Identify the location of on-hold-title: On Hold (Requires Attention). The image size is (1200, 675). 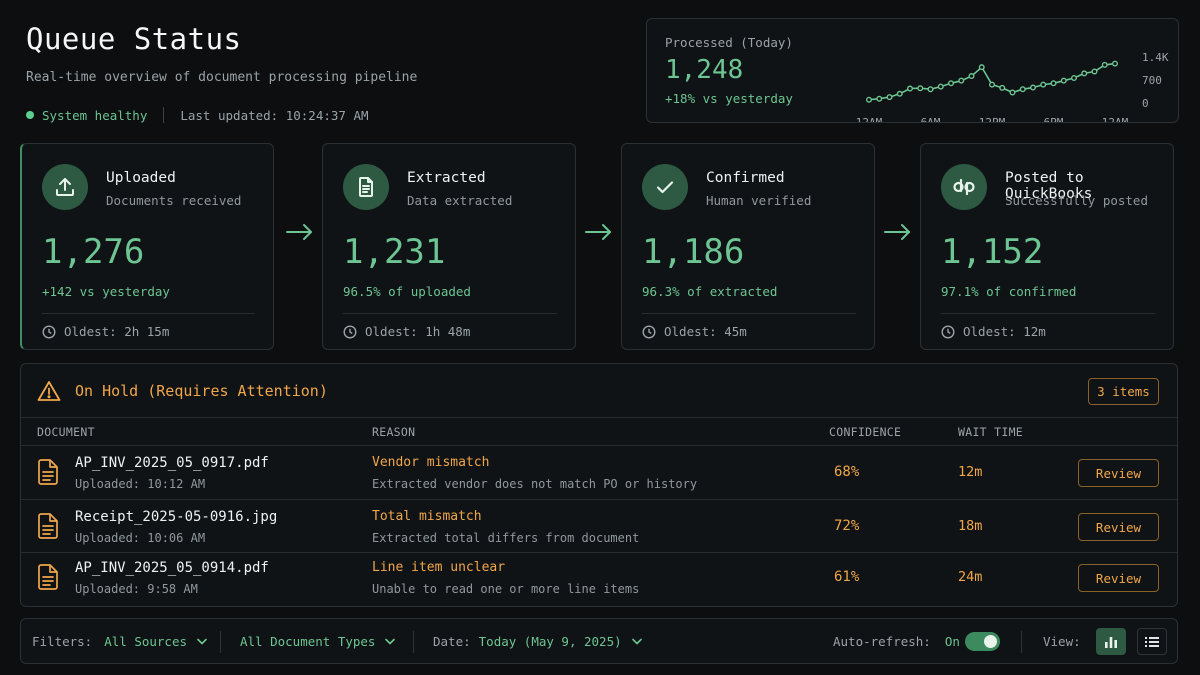
(201, 391).